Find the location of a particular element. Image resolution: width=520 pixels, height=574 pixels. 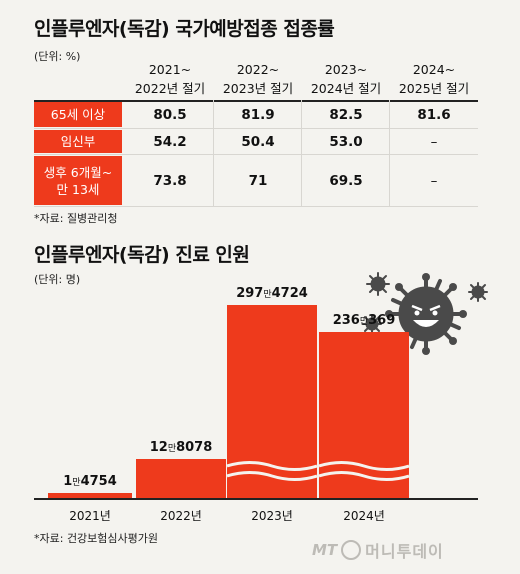

chart-source: *자료: 건강보험심사평가원 is located at coordinates (96, 538).